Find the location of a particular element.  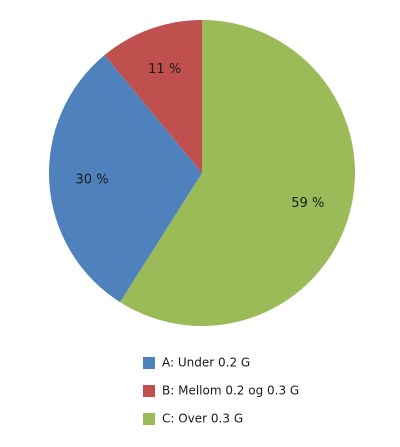

legend-label: A: Under 0.2 G is located at coordinates (206, 363).